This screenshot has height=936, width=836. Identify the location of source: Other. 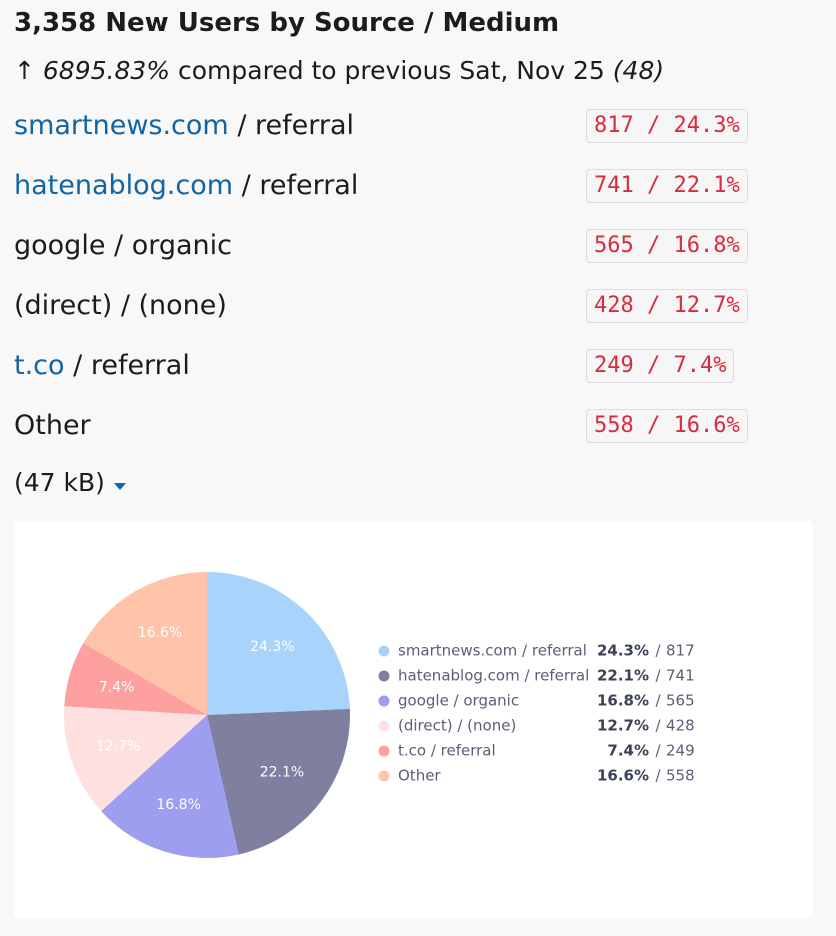
(52, 425).